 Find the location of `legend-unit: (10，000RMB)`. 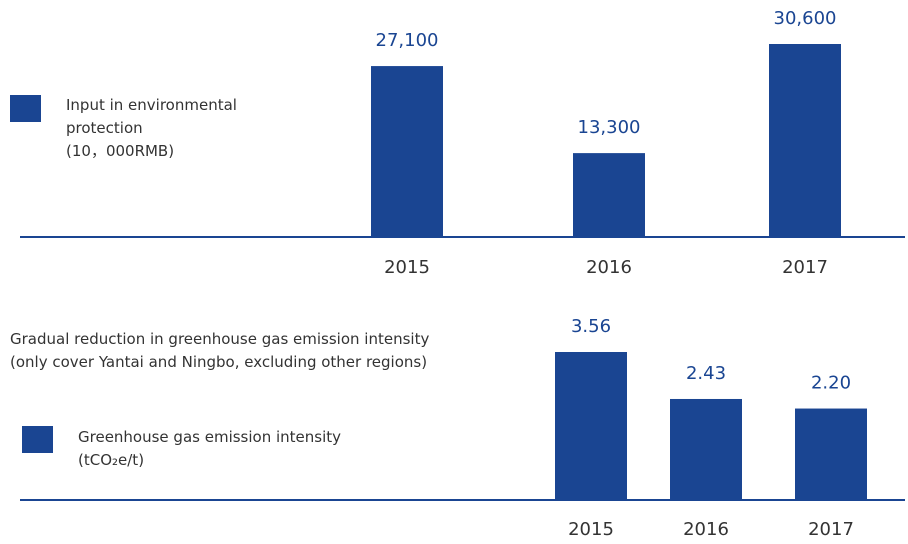

legend-unit: (10，000RMB) is located at coordinates (120, 151).